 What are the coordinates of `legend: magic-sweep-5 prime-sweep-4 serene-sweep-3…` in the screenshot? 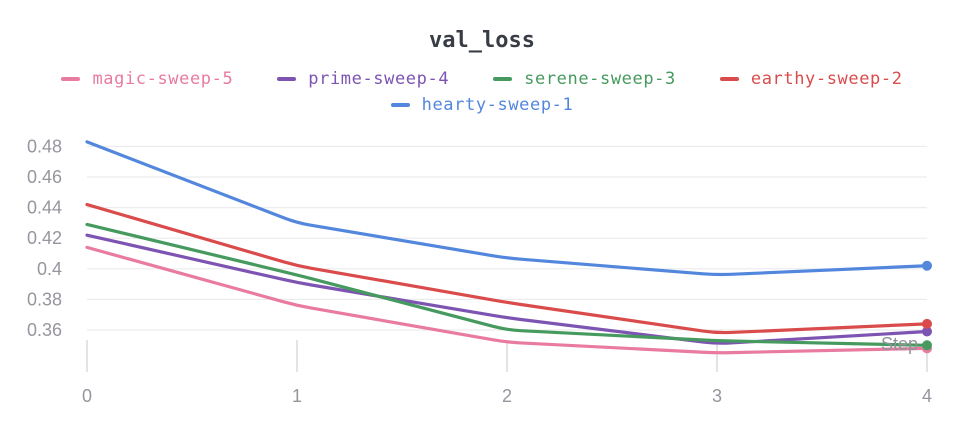 It's located at (482, 92).